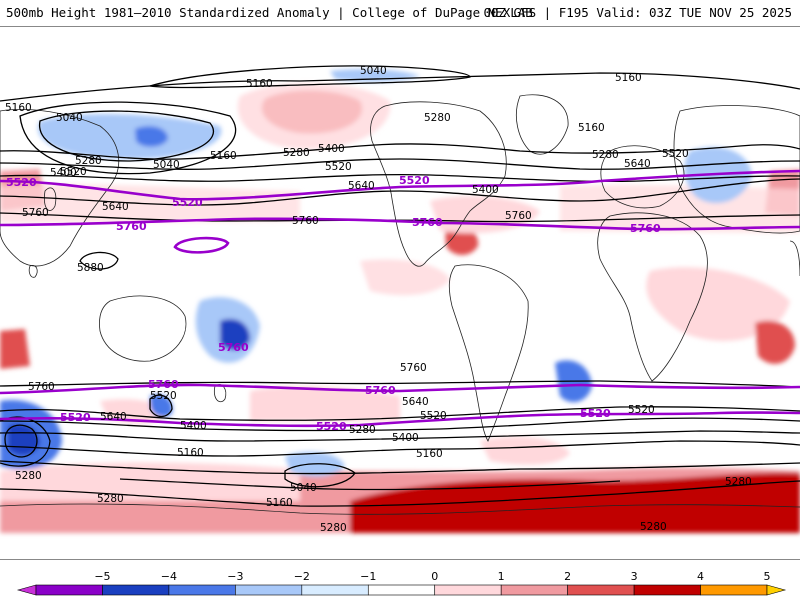  I want to click on contour-5400-band, so click(400, 164).